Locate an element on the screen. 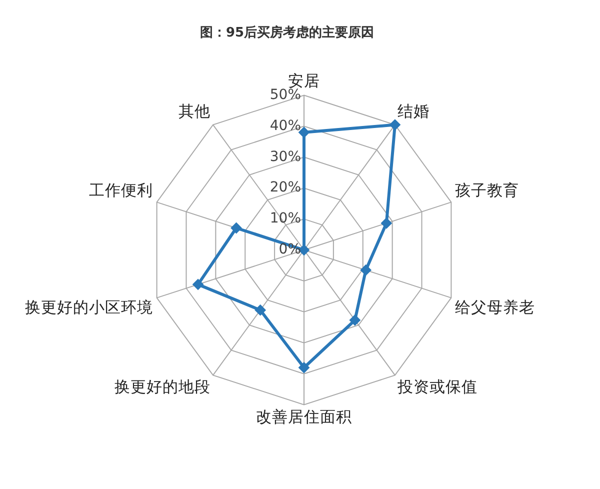 This screenshot has height=489, width=600. y-tick-label: 40% is located at coordinates (285, 126).